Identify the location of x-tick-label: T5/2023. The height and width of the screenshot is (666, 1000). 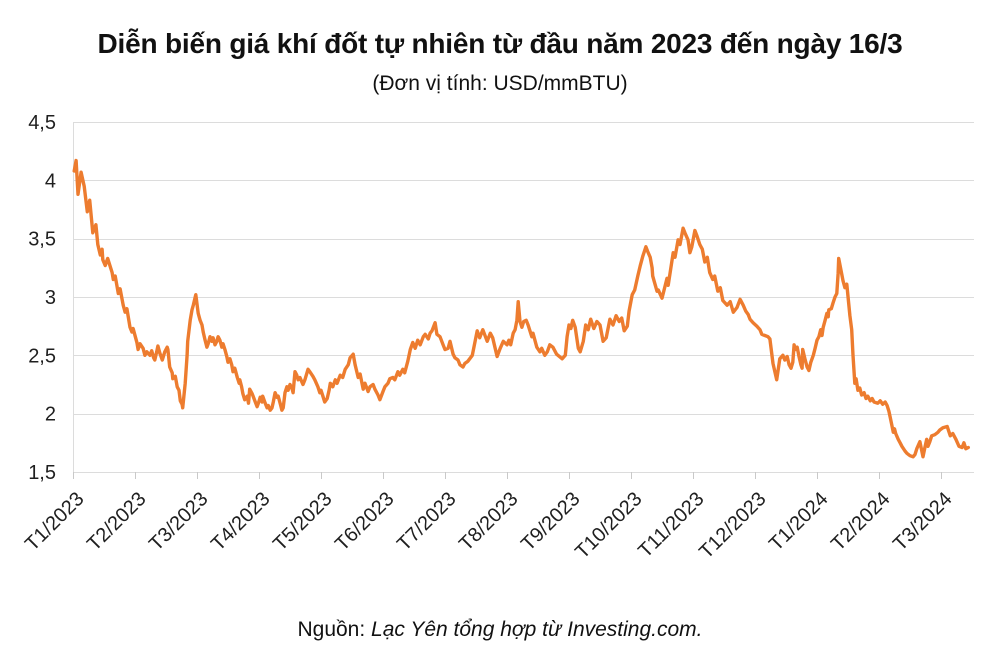
(302, 521).